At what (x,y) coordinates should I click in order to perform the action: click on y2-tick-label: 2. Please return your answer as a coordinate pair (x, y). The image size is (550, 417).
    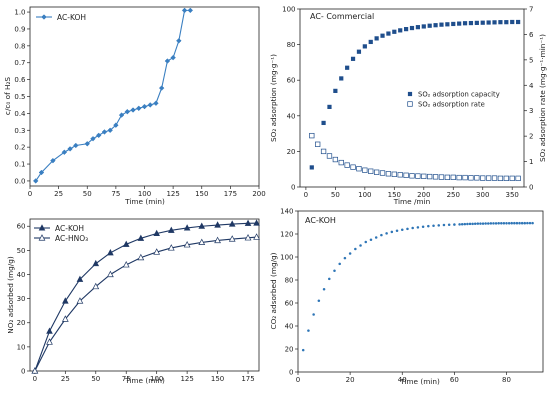
    Looking at the image, I should click on (531, 137).